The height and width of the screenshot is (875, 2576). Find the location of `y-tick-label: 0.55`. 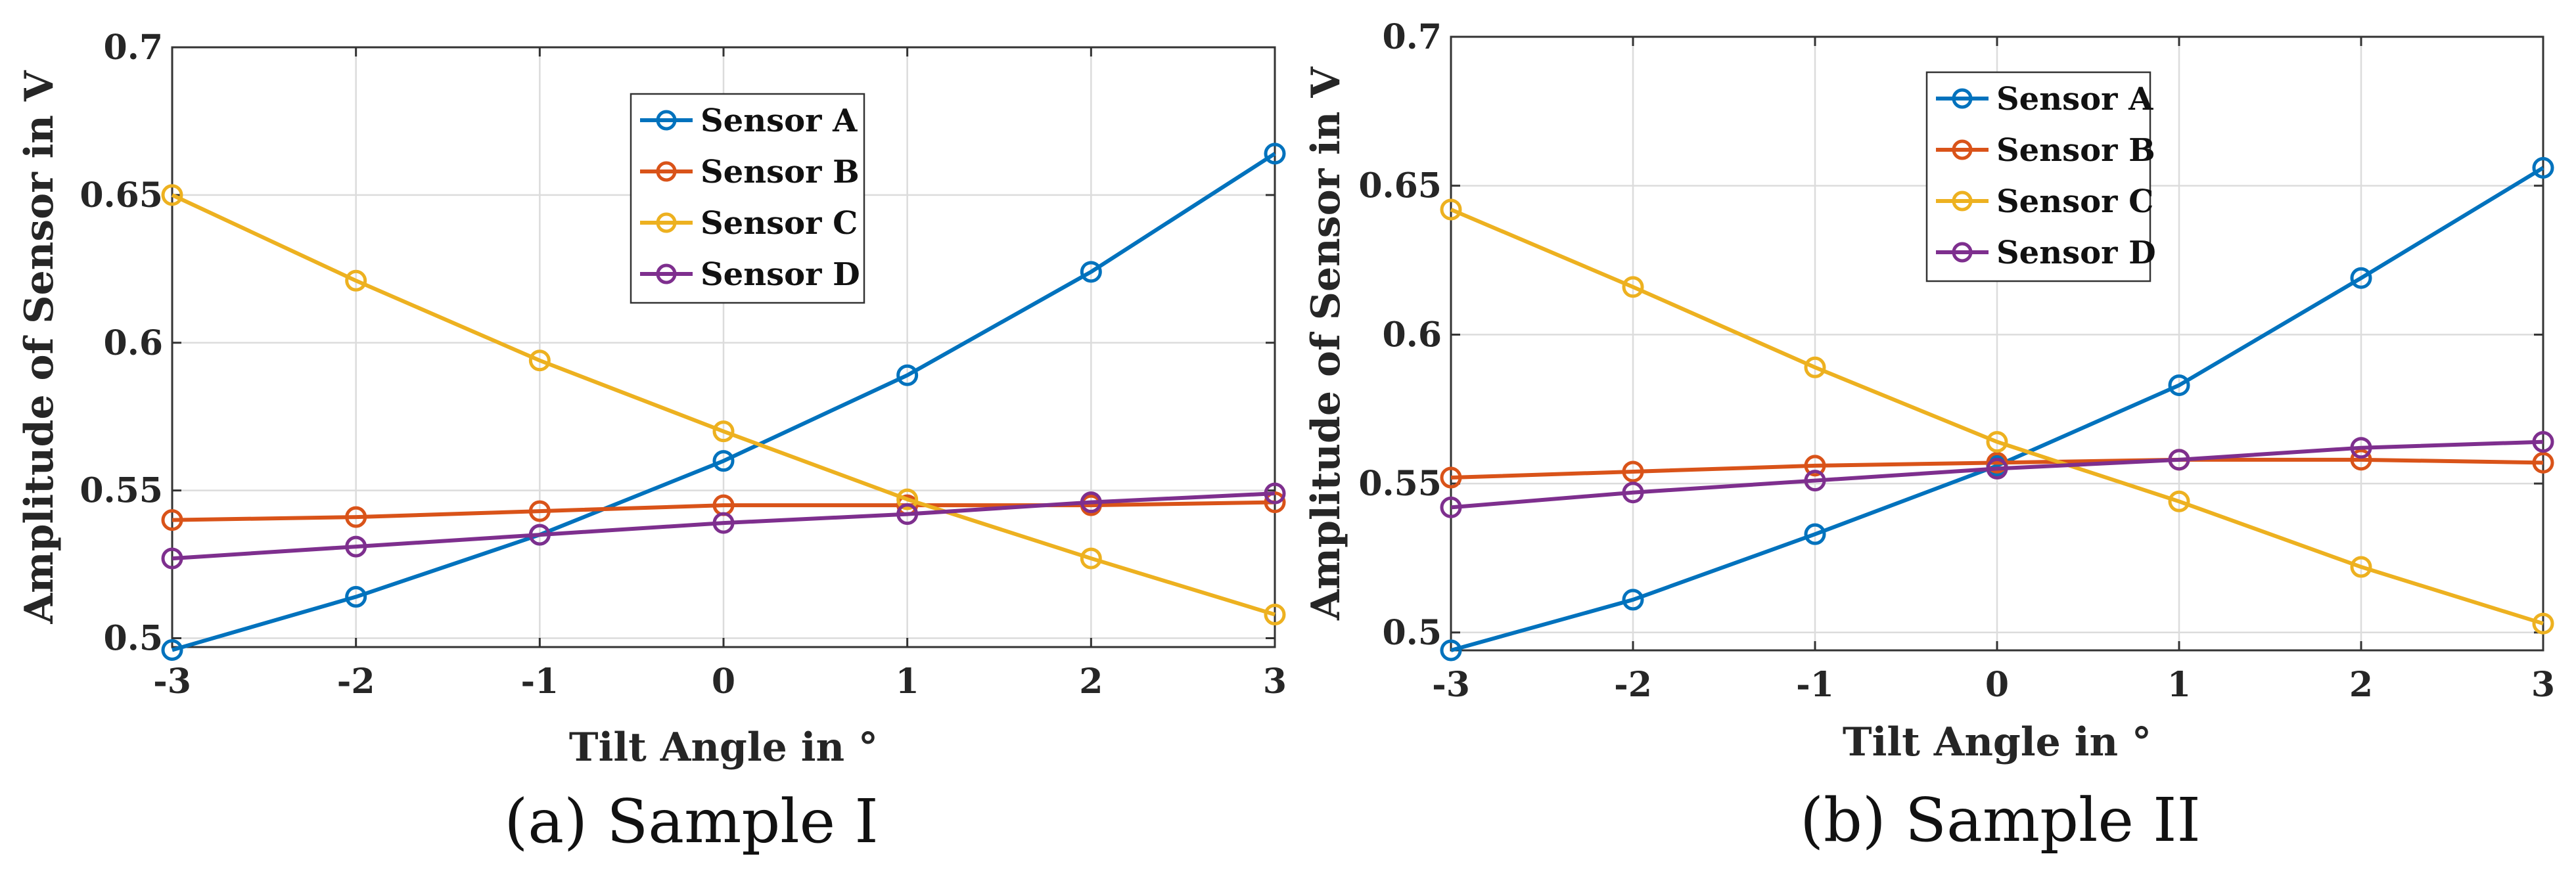

y-tick-label: 0.55 is located at coordinates (121, 491).